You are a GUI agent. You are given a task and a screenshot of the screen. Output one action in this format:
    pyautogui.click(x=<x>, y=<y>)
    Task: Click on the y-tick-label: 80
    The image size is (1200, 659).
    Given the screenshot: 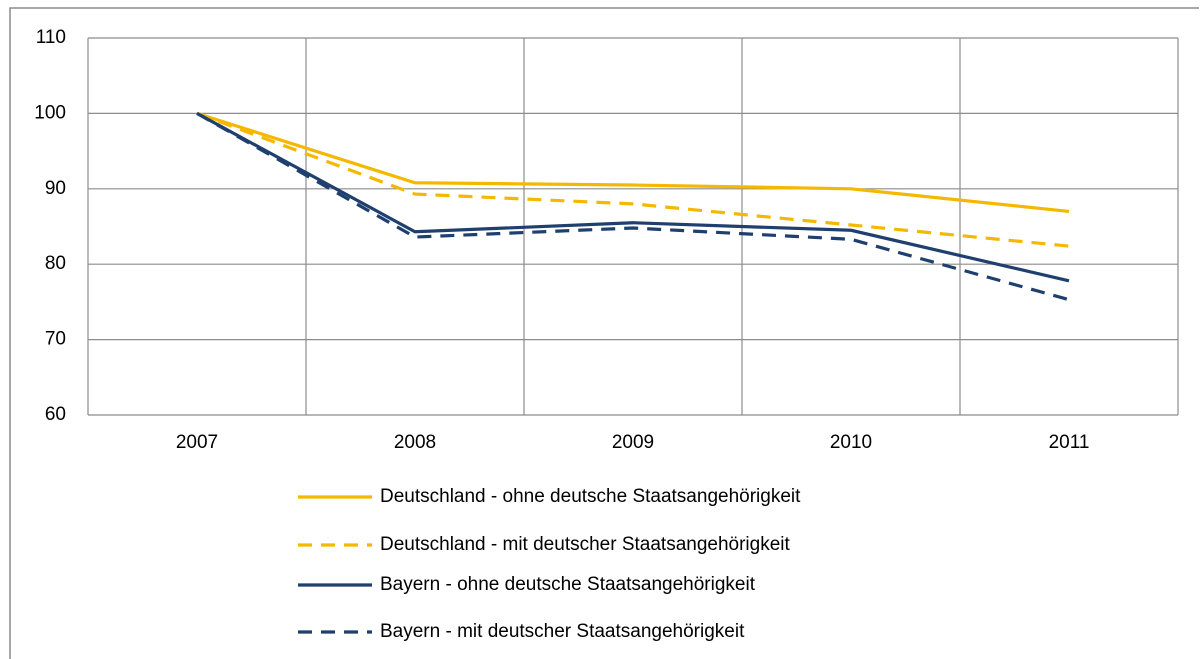 What is the action you would take?
    pyautogui.click(x=55, y=263)
    